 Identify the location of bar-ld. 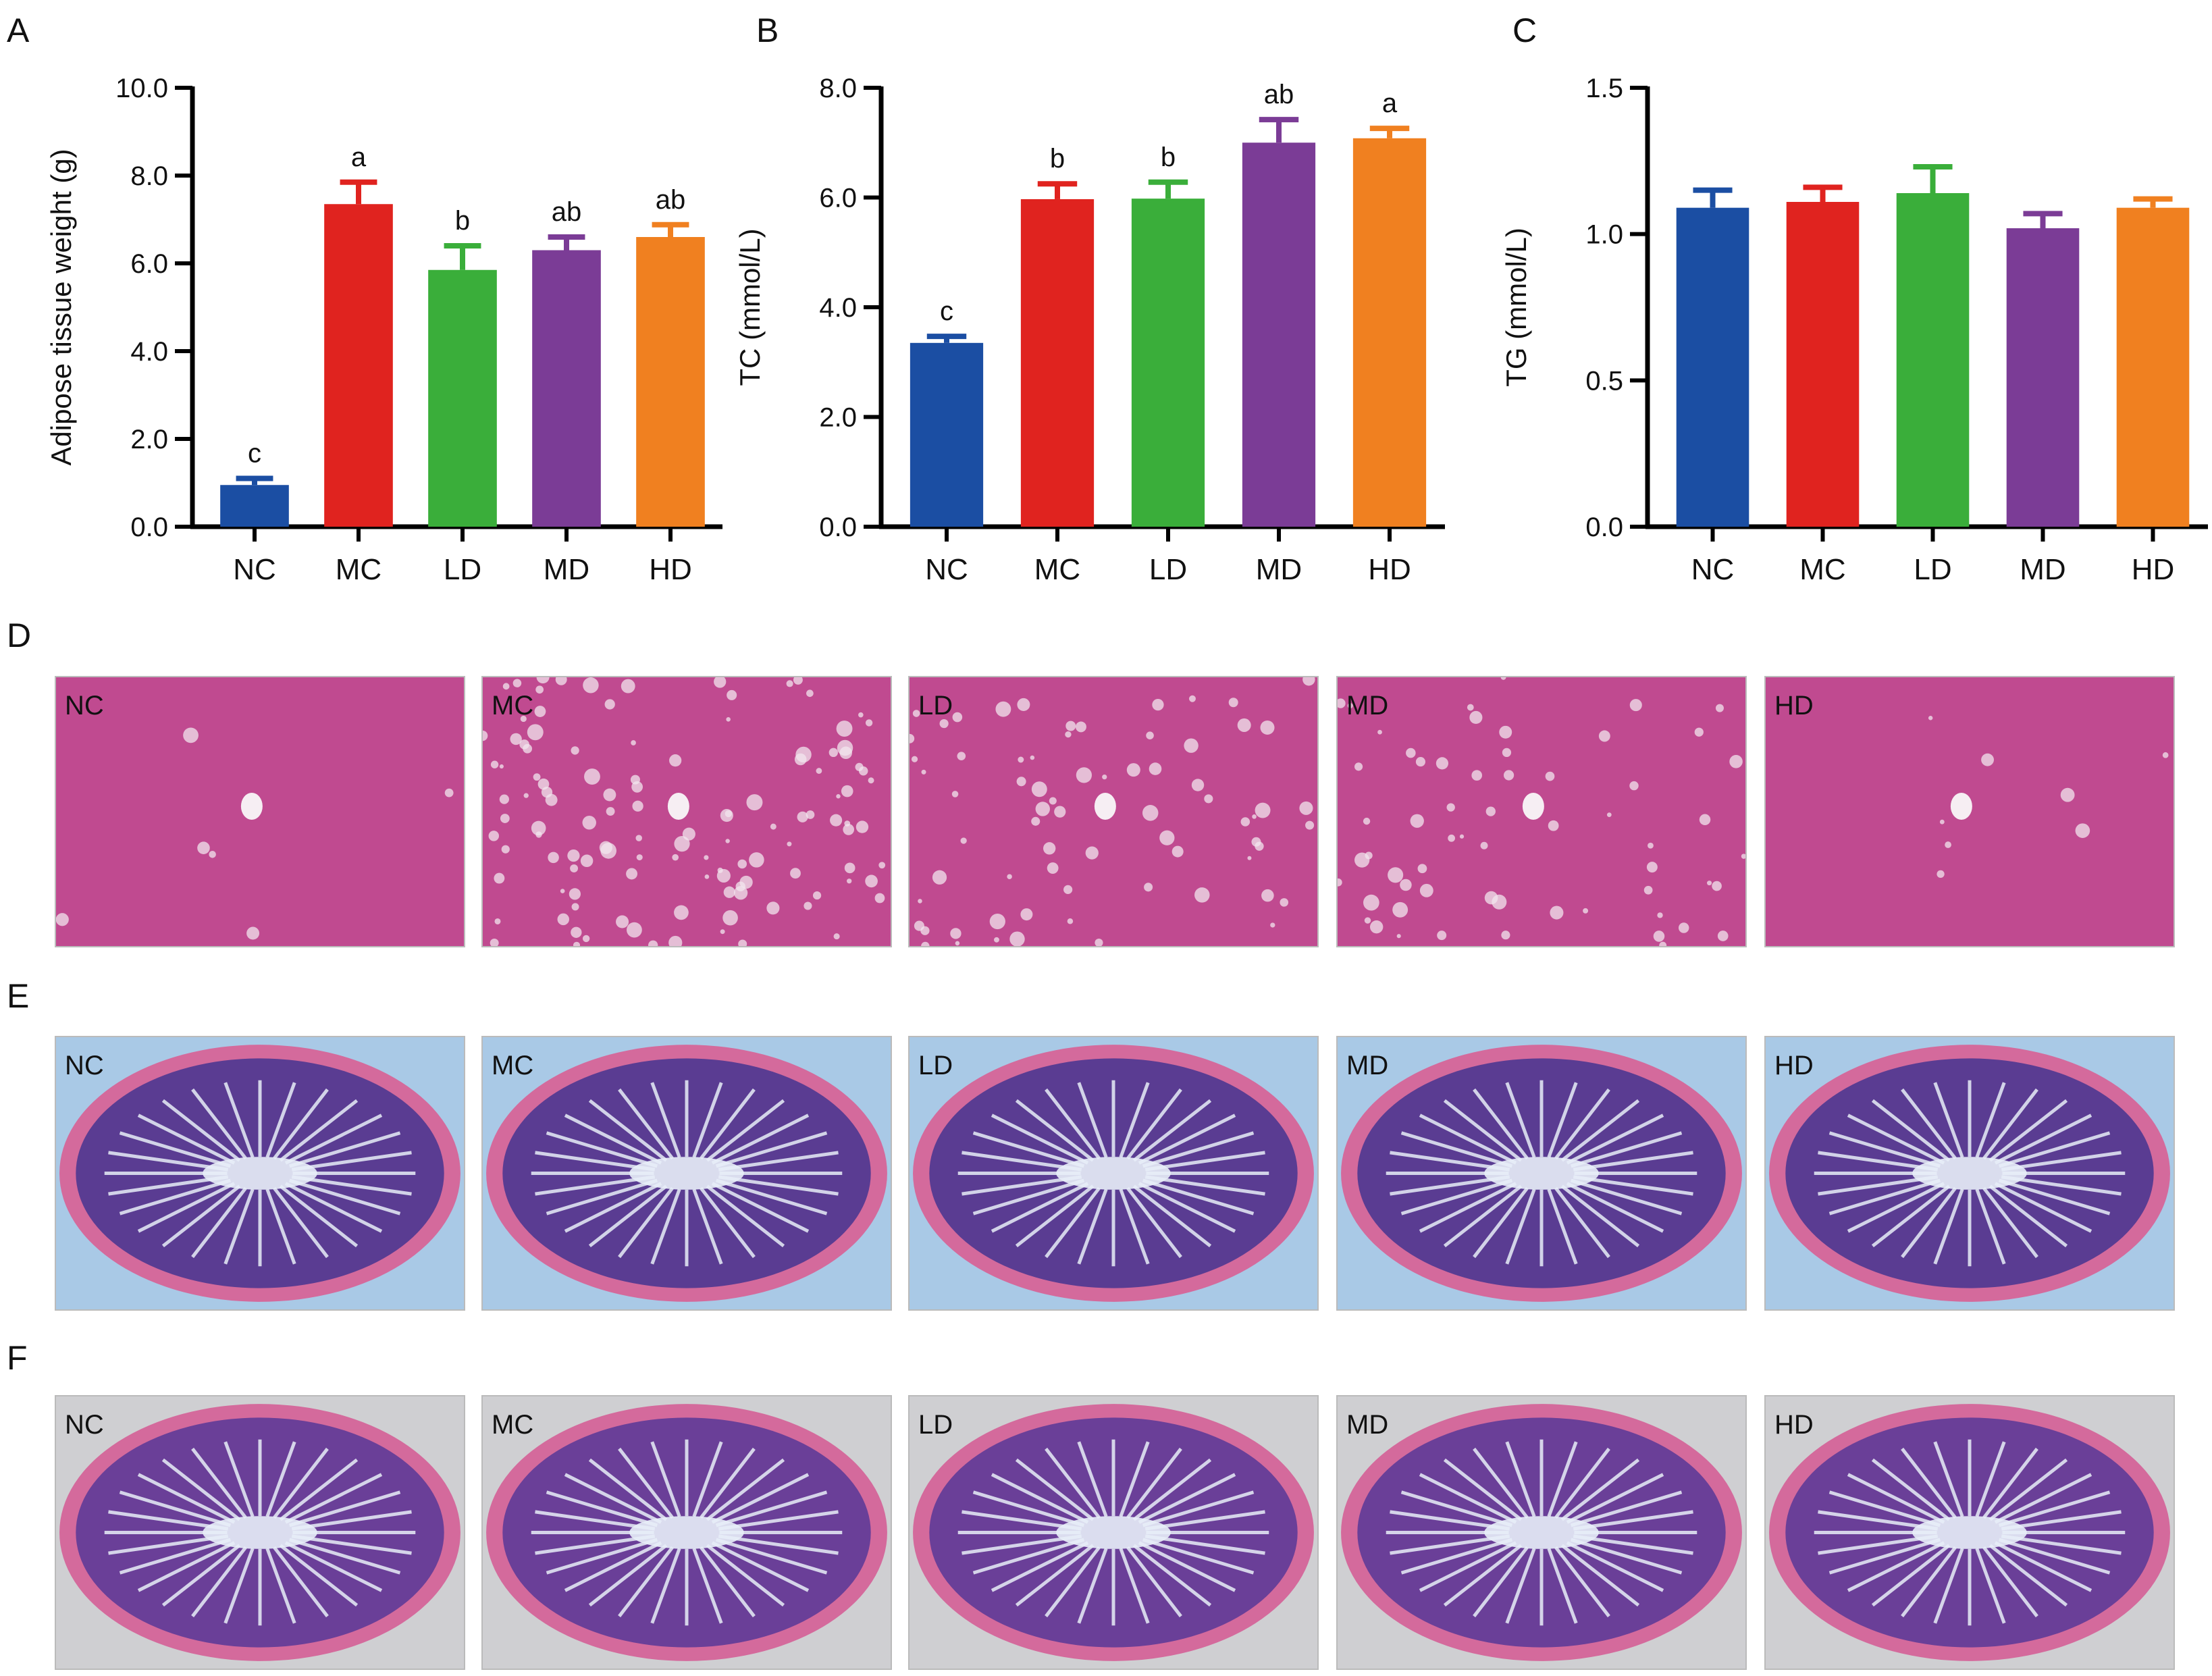
(1933, 360).